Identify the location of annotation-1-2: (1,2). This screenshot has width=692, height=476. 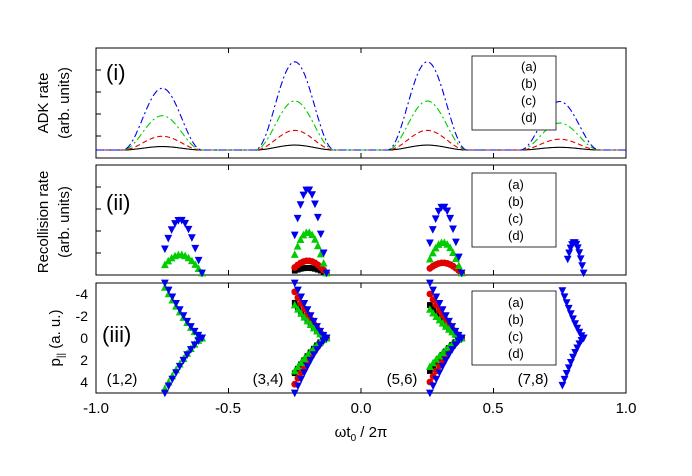
(122, 379).